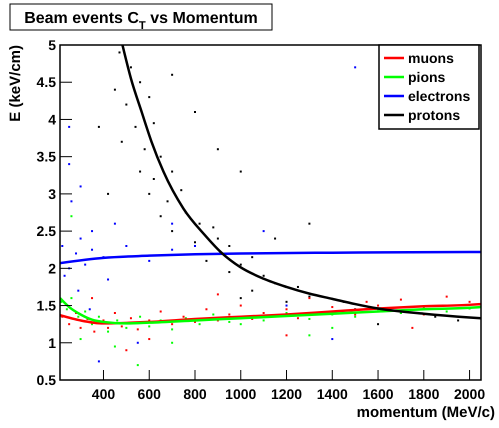  Describe the element at coordinates (424, 394) in the screenshot. I see `x-tick-label: 1800` at that location.